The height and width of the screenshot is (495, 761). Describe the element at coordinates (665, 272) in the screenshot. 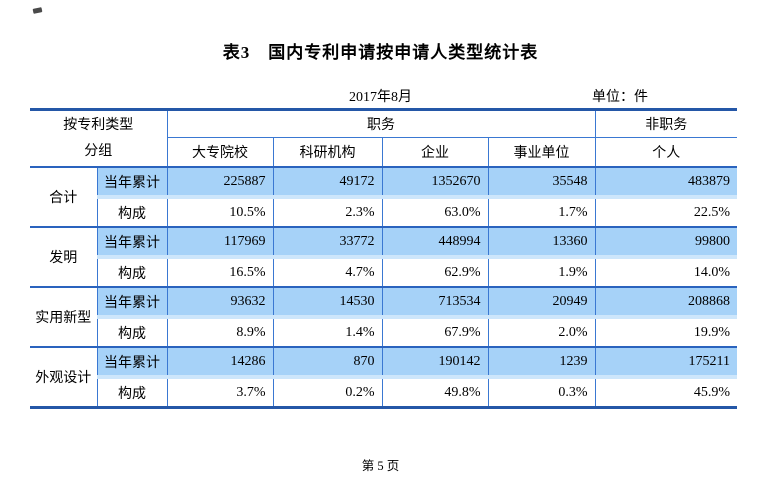

I see `value-cell: 14.0%` at that location.